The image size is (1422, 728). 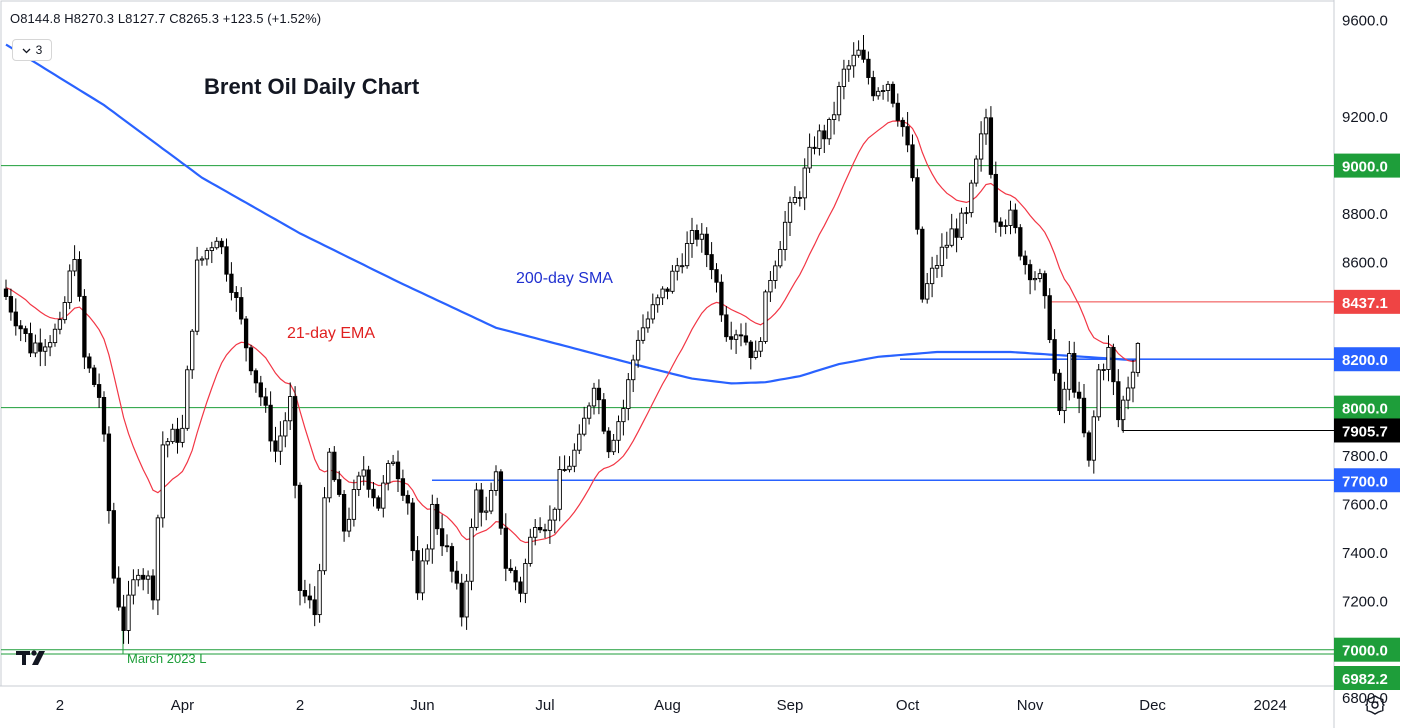 I want to click on time-tick-label: Sep, so click(x=790, y=705).